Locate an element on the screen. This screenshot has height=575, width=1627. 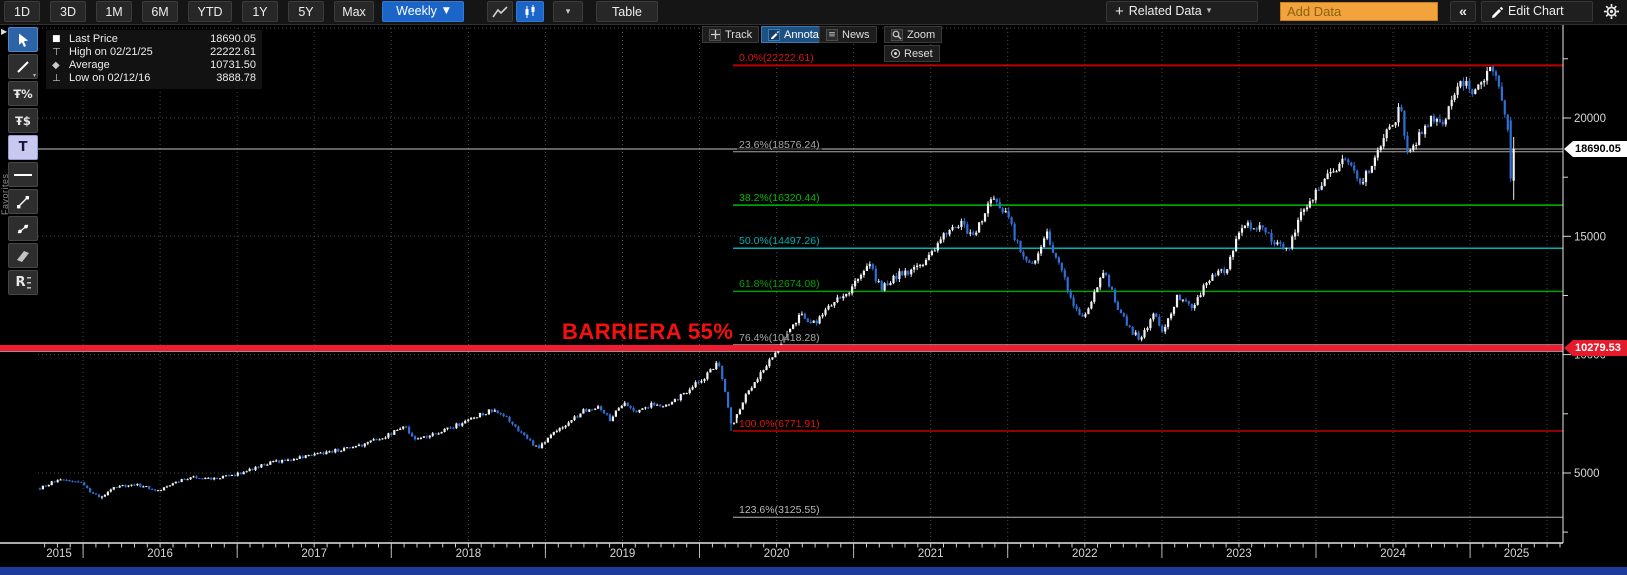
x-axis-year-label: 2018 is located at coordinates (469, 554).